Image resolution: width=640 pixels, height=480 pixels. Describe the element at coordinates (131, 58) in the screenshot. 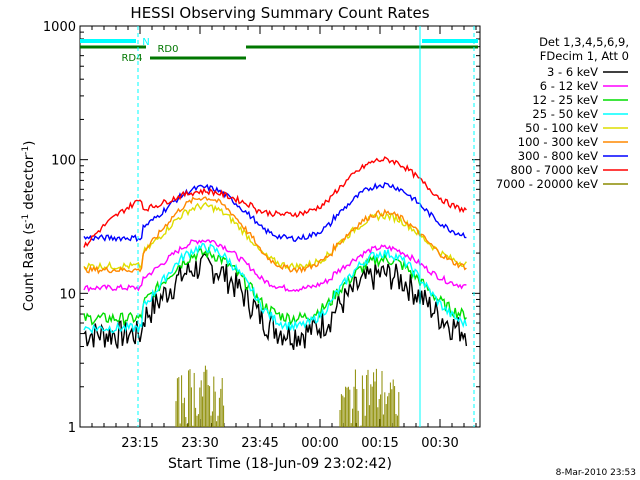

I see `flag-label-rd4: RD4` at that location.